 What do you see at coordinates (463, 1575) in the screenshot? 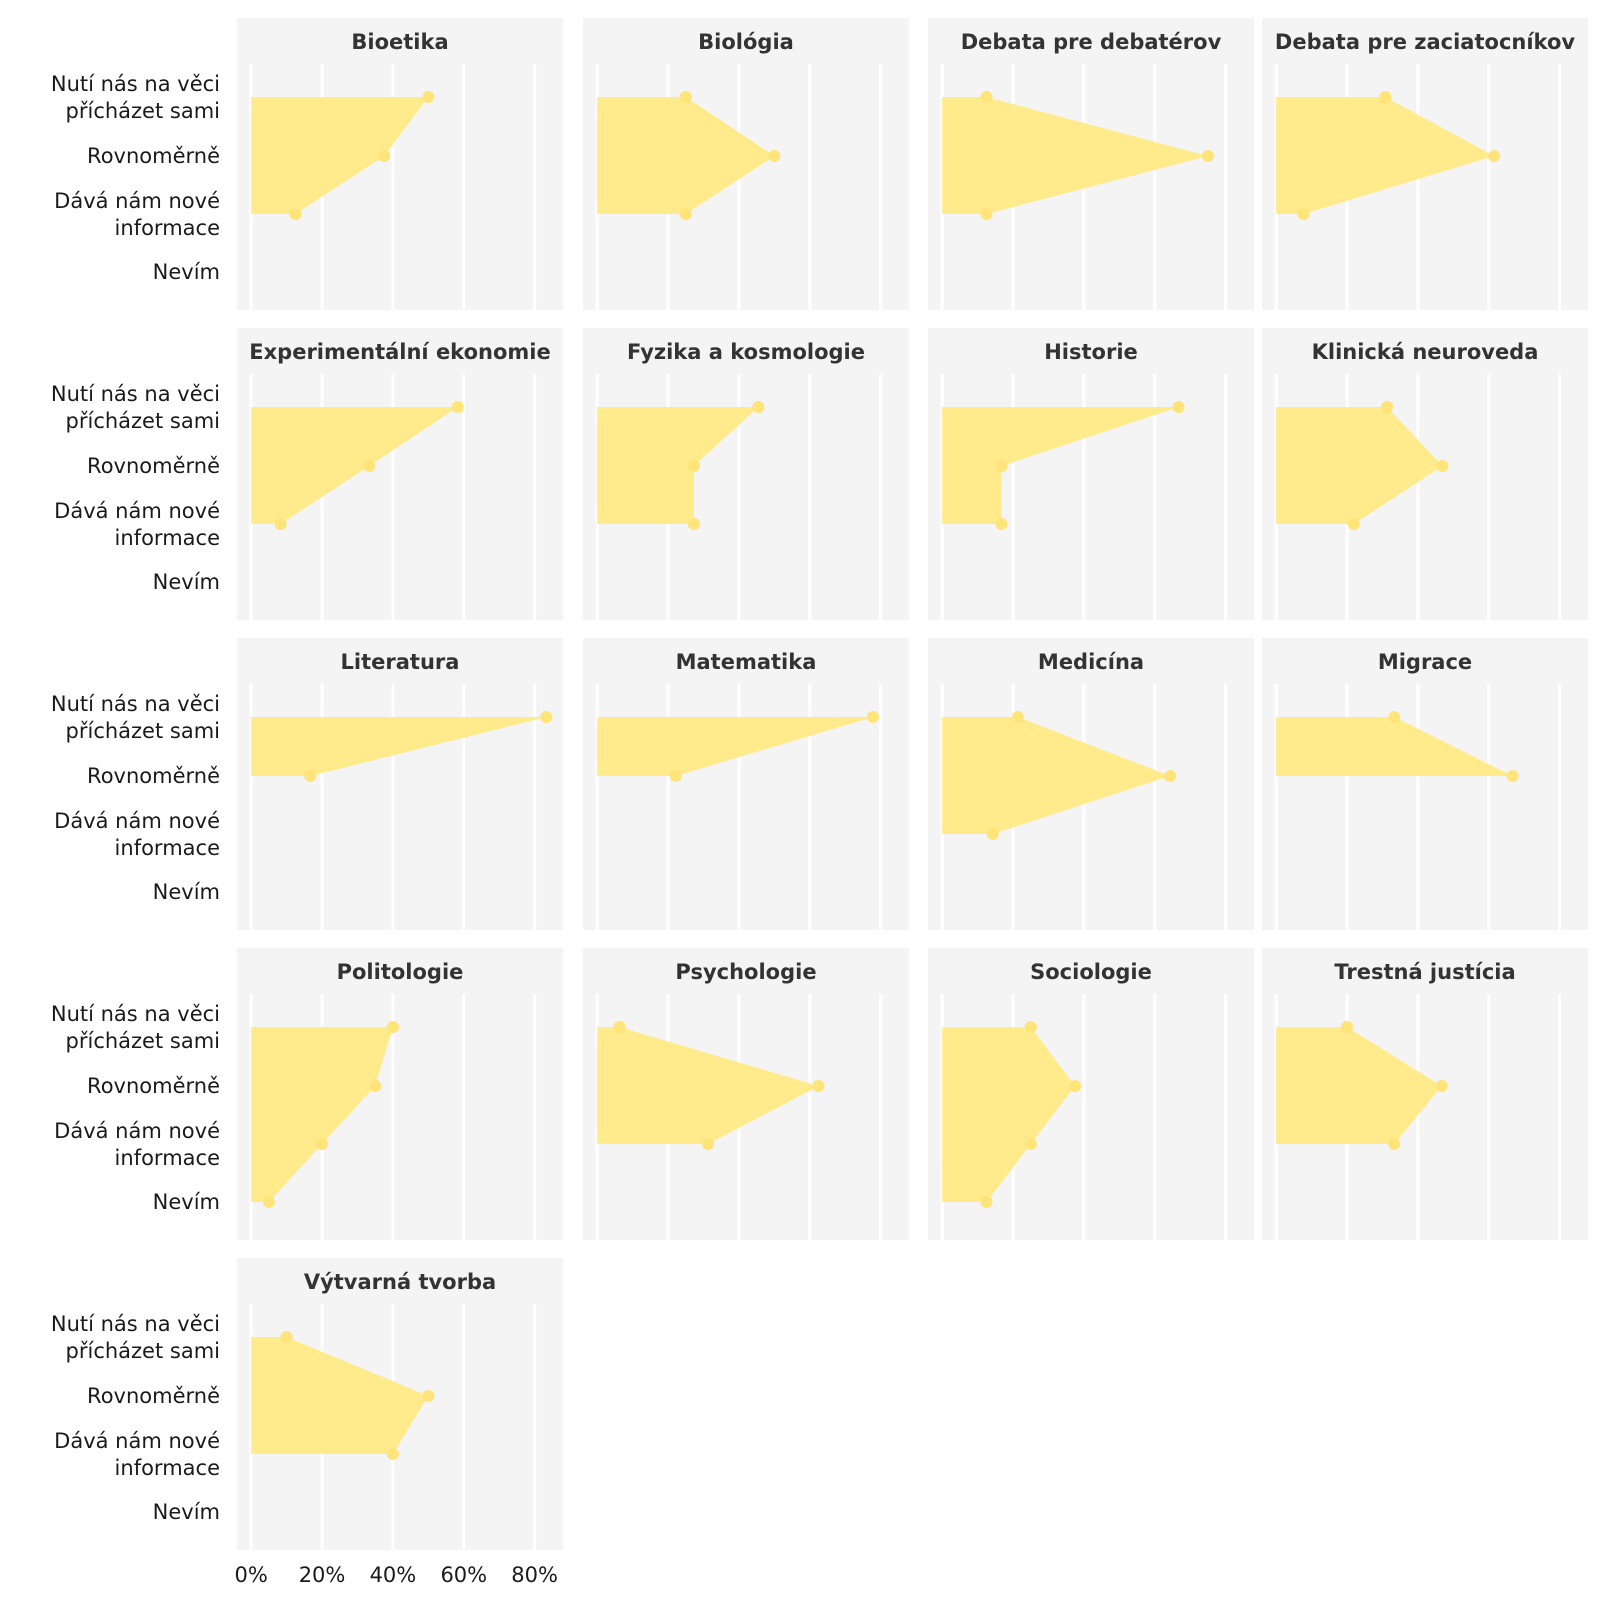
I see `x-tick-label: 60%` at bounding box center [463, 1575].